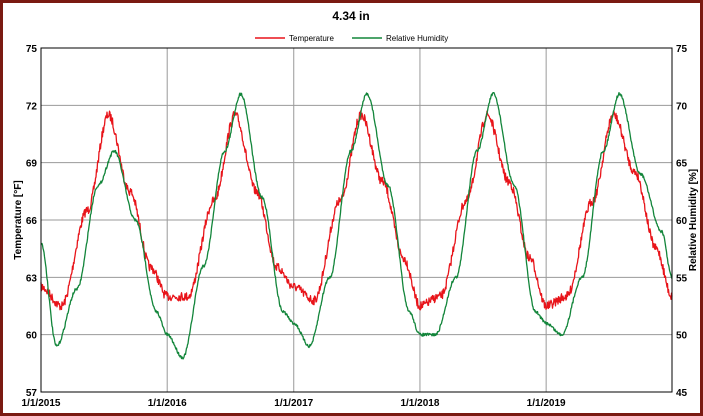 Image resolution: width=703 pixels, height=416 pixels. What do you see at coordinates (419, 403) in the screenshot?
I see `x-tick-label: 1/1/2018` at bounding box center [419, 403].